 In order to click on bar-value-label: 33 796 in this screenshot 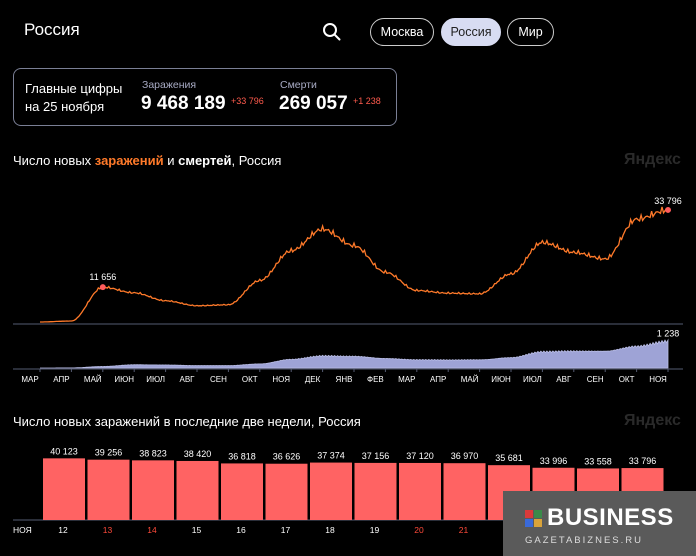, I will do `click(643, 461)`.